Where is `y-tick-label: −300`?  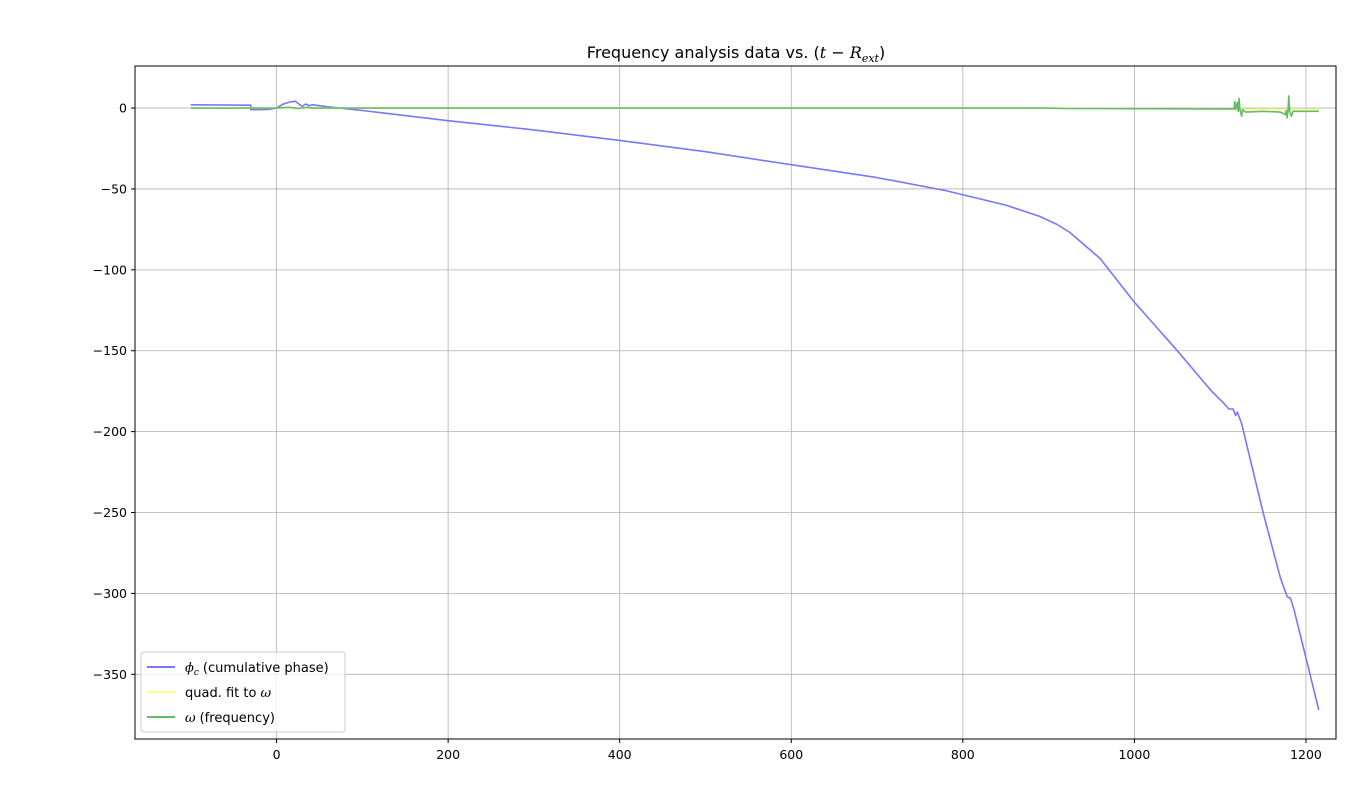
y-tick-label: −300 is located at coordinates (110, 593).